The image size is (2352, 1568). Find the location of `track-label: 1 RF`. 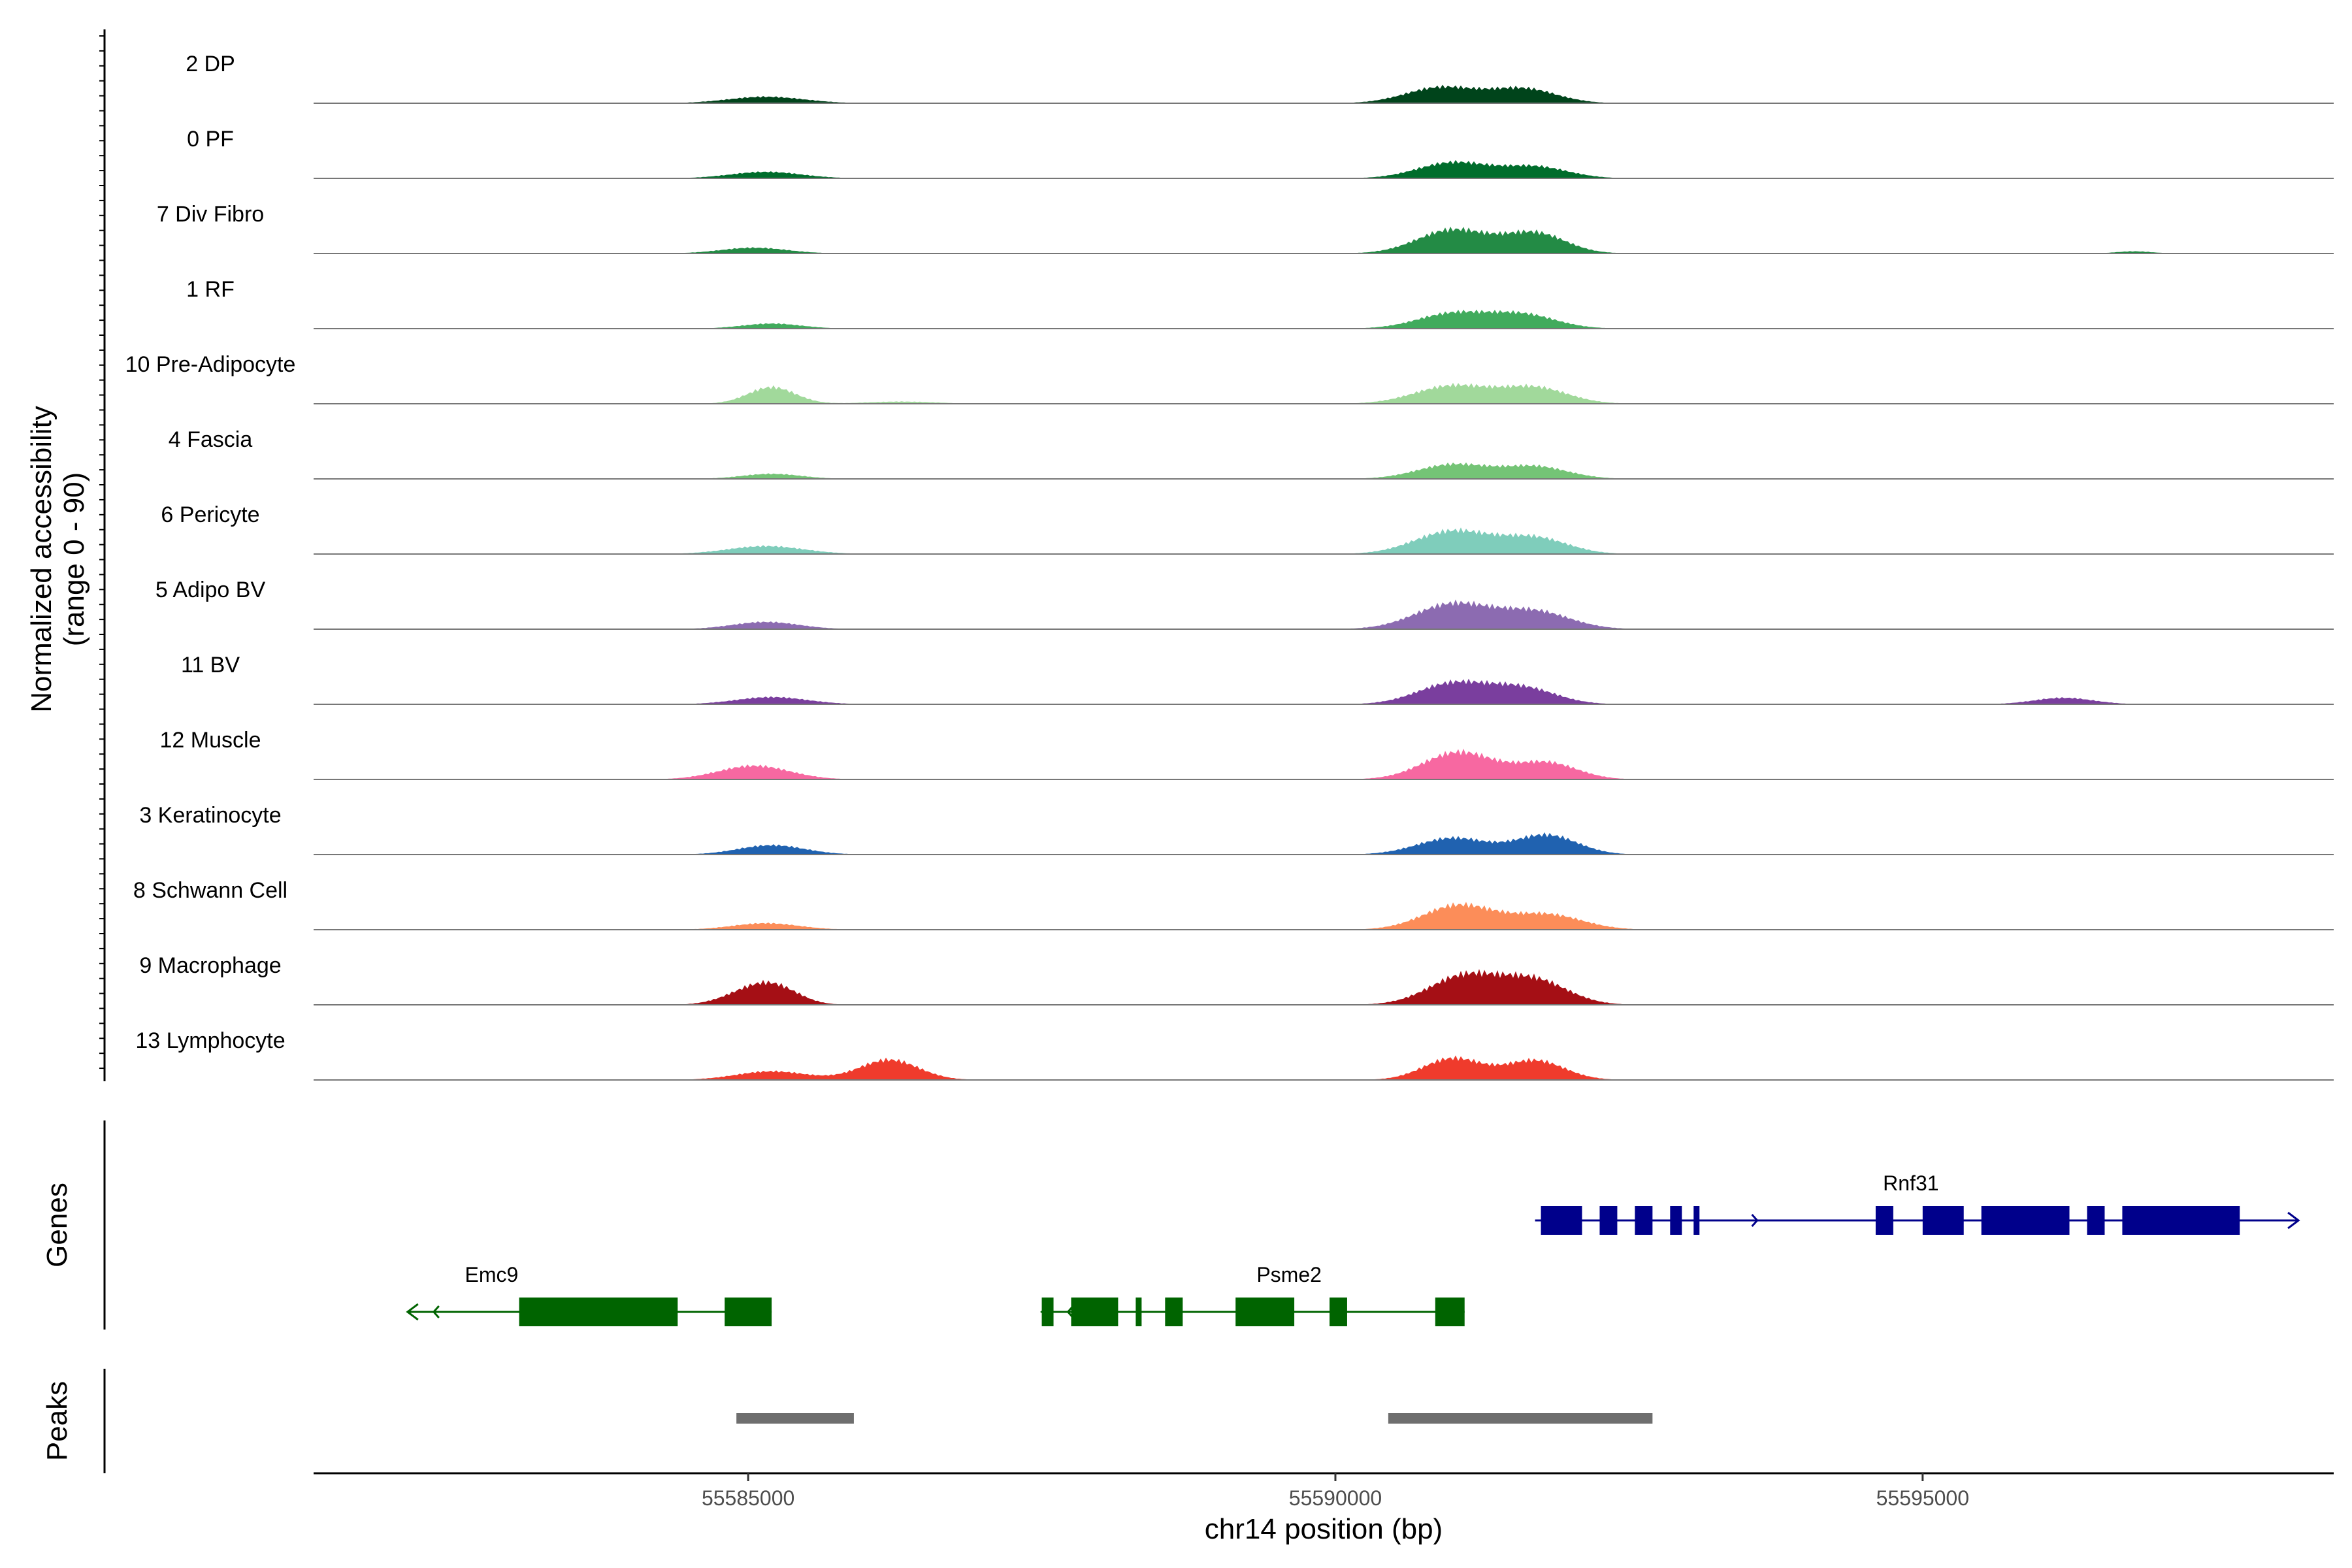

track-label: 1 RF is located at coordinates (210, 289).